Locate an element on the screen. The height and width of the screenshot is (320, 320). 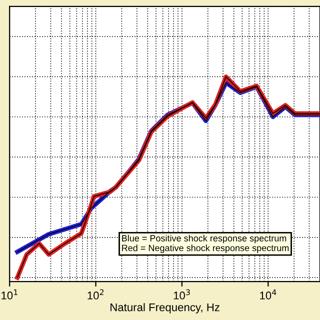
annotation: Red = Negative shock response spectrum is located at coordinates (205, 248).